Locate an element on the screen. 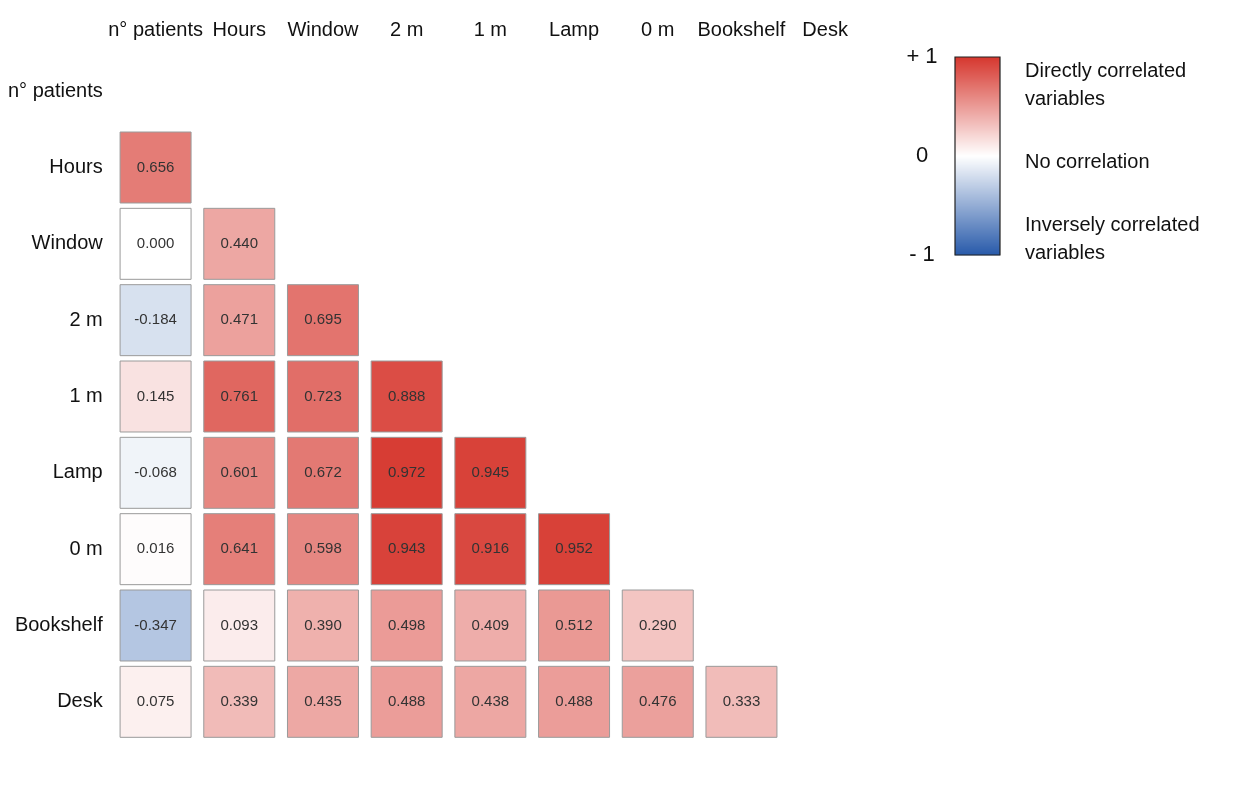 This screenshot has width=1237, height=793. color-bar-label: + 1 is located at coordinates (922, 56).